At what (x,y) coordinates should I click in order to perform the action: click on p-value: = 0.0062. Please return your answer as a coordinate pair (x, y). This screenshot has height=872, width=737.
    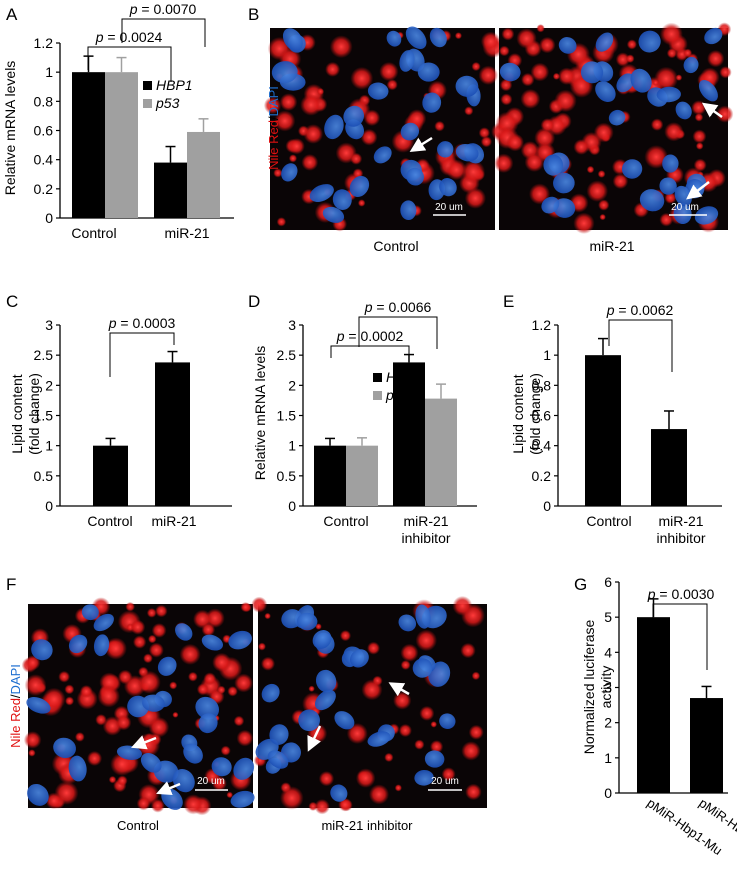
    Looking at the image, I should click on (644, 310).